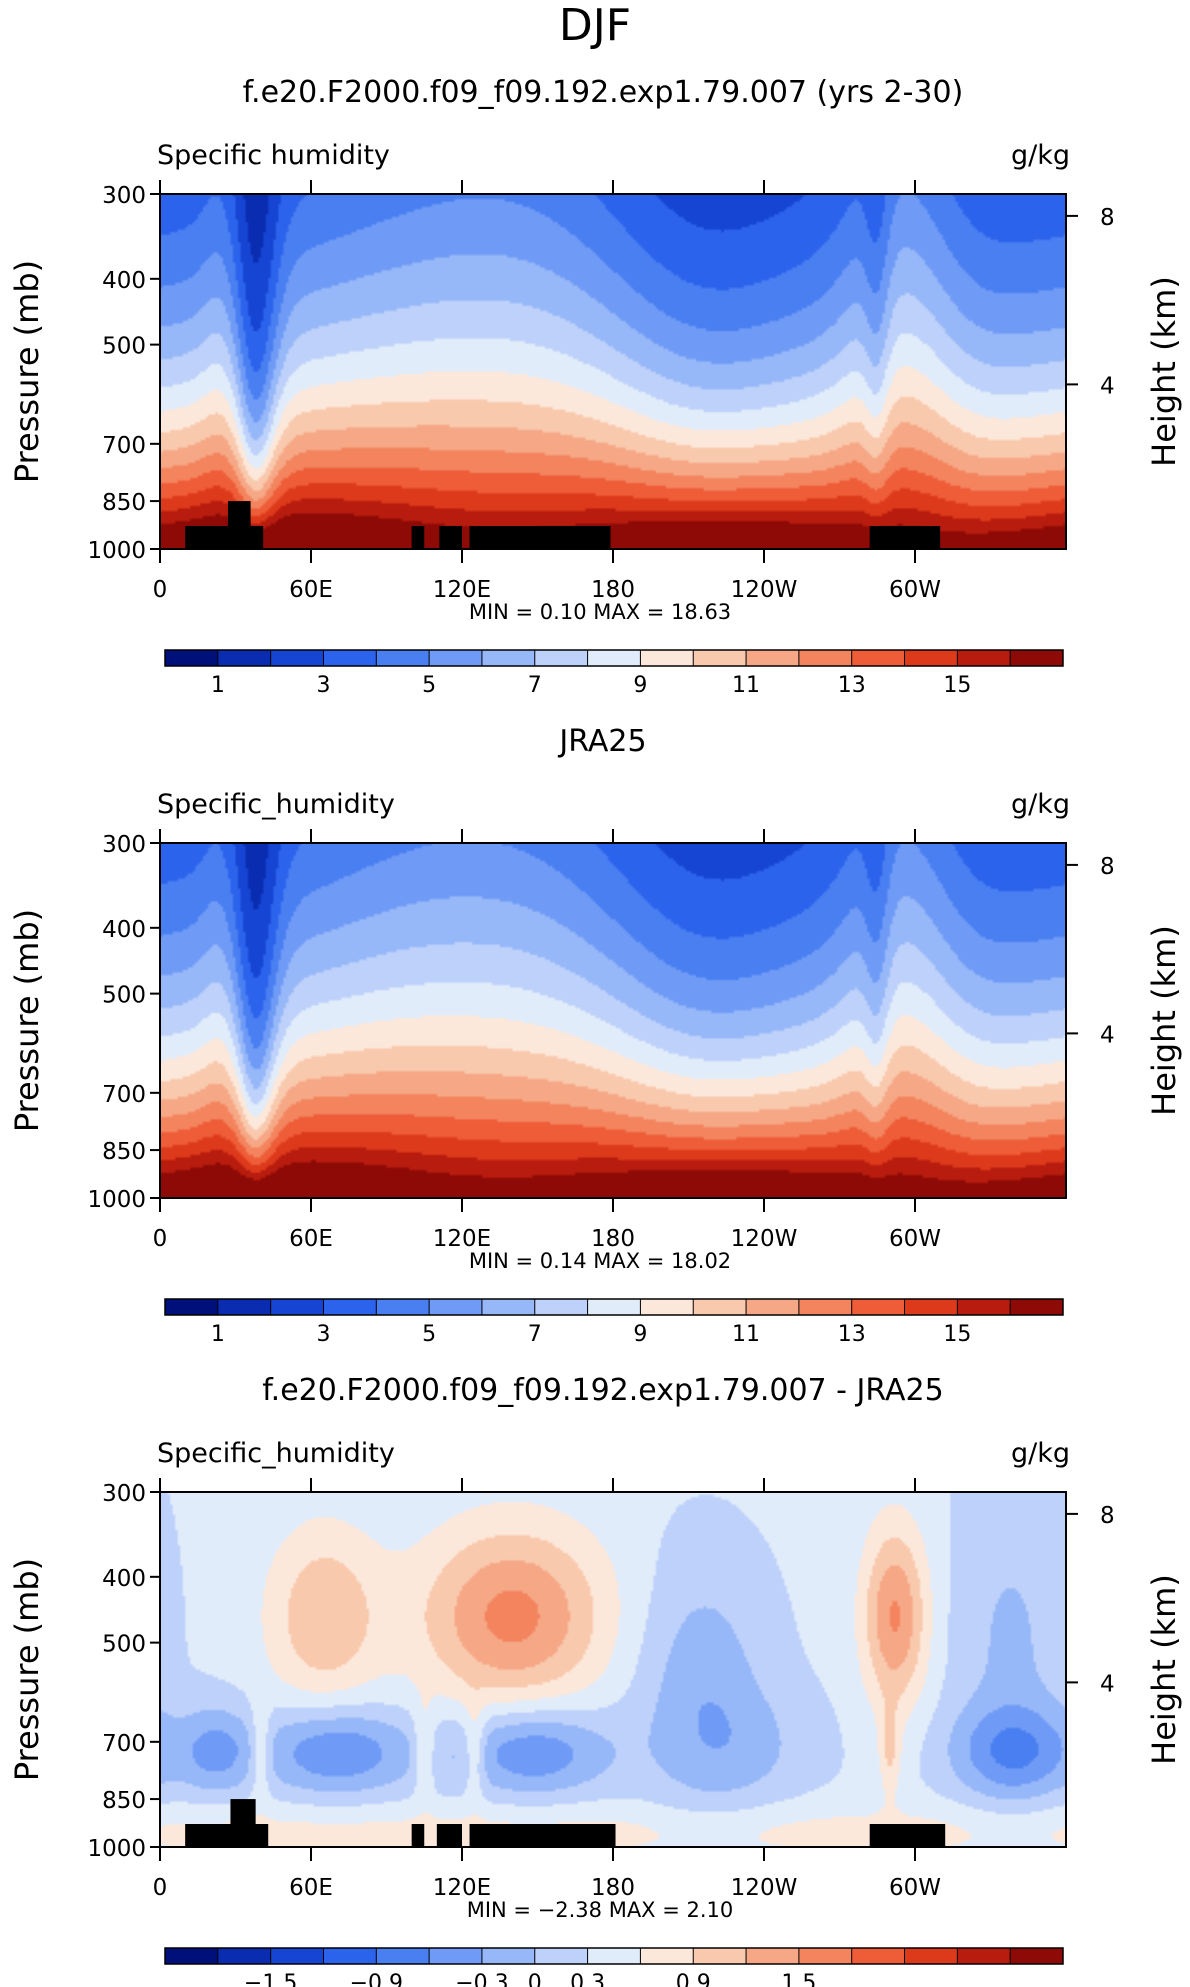 The height and width of the screenshot is (1987, 1190). Describe the element at coordinates (276, 804) in the screenshot. I see `variable-label: Specific_humidity` at that location.